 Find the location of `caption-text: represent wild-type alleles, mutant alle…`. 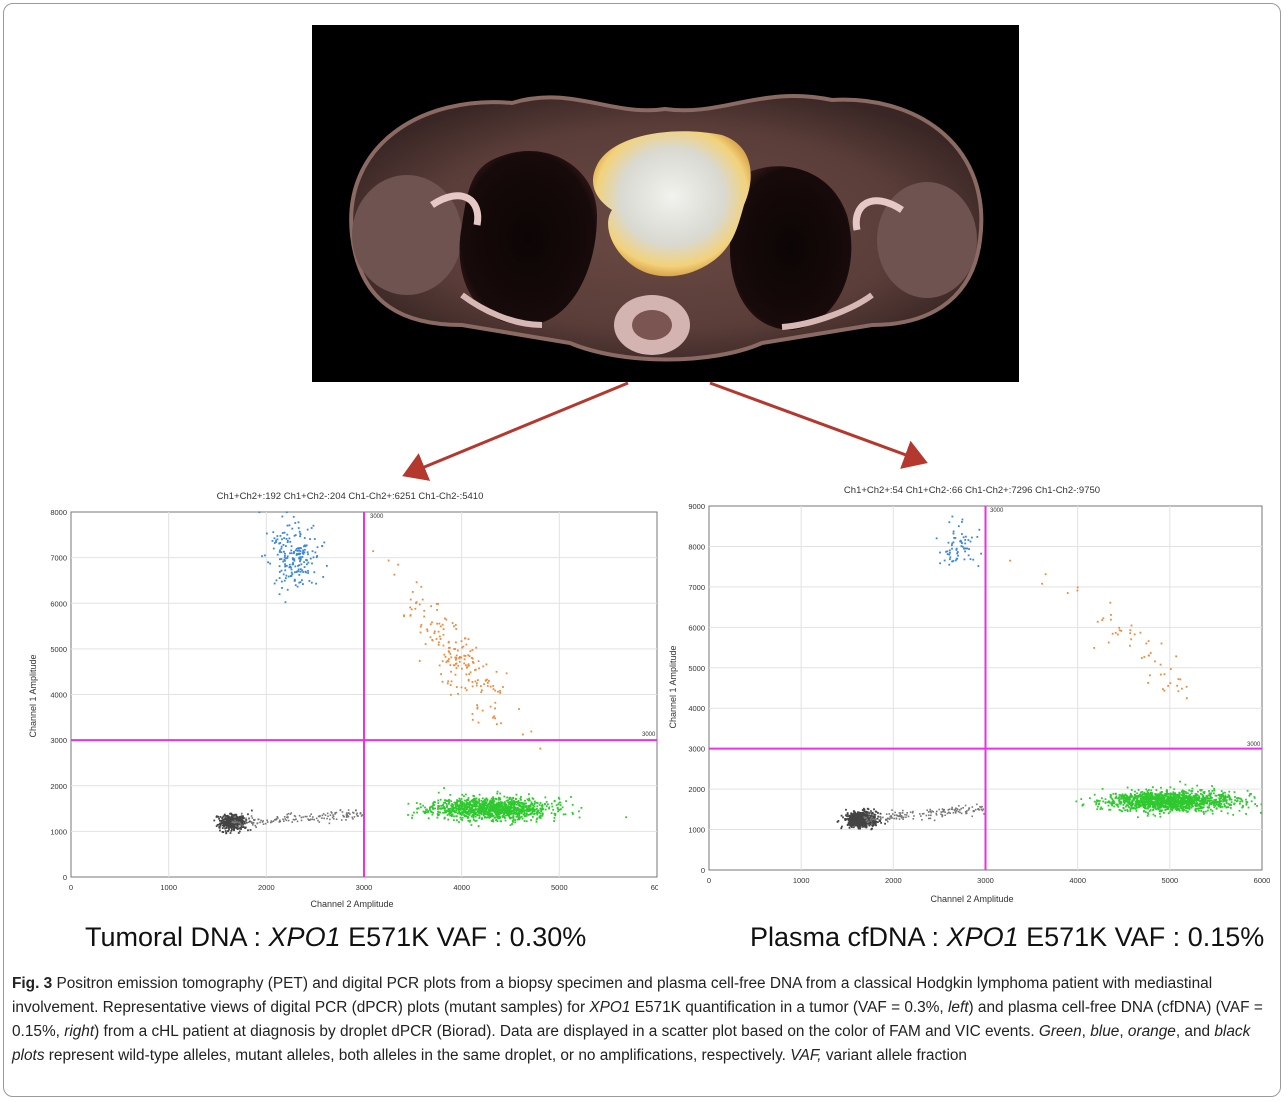

caption-text: represent wild-type alleles, mutant alle… is located at coordinates (417, 1055).